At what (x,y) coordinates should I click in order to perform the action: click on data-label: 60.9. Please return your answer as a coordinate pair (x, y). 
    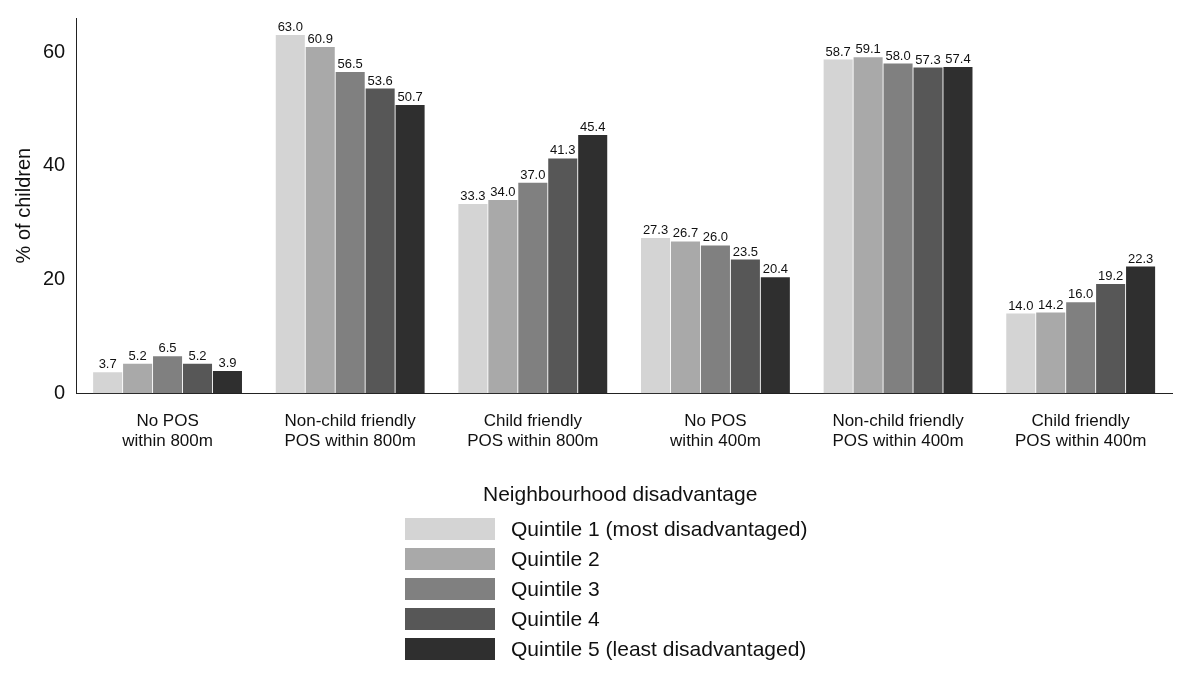
    Looking at the image, I should click on (320, 39).